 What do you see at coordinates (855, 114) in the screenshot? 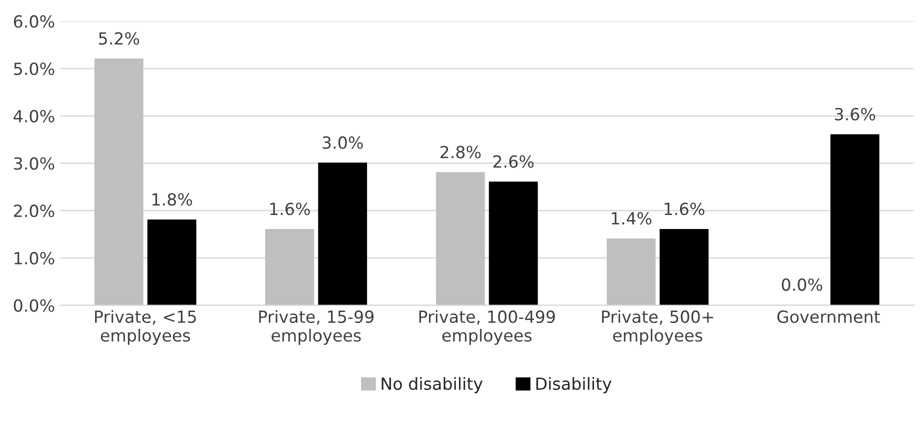
I see `data-label: 3.6%` at bounding box center [855, 114].